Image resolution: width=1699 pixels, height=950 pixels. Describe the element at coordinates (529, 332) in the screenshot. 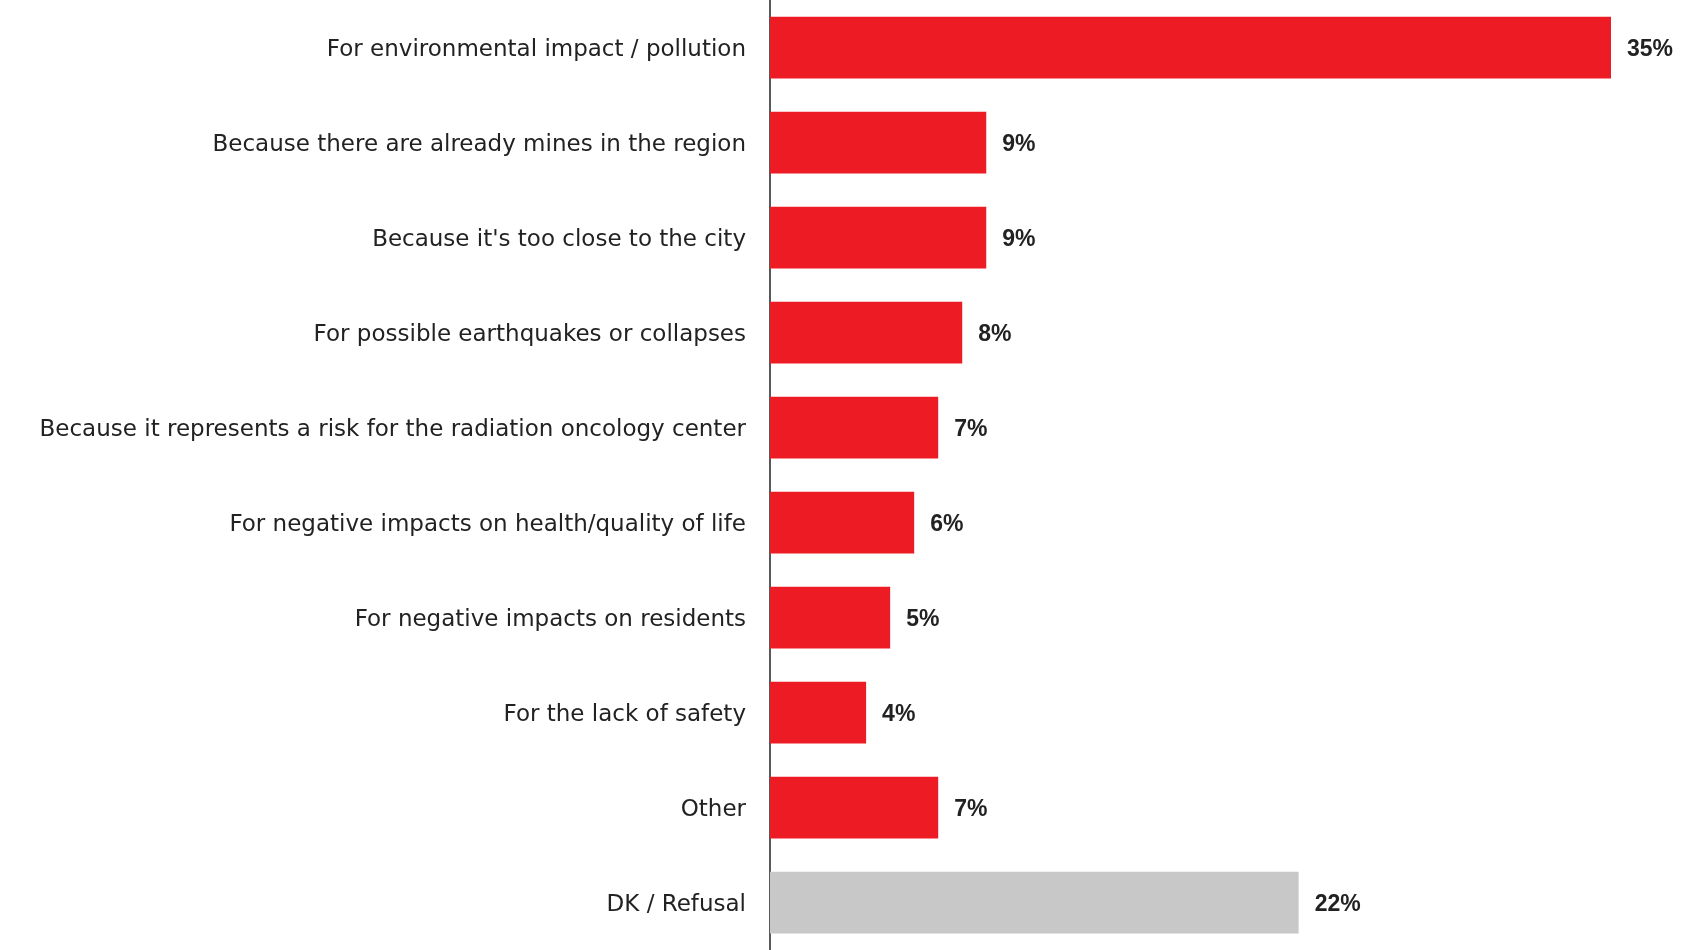

I see `y-tick-label: For possible earthquakes or collapses` at that location.